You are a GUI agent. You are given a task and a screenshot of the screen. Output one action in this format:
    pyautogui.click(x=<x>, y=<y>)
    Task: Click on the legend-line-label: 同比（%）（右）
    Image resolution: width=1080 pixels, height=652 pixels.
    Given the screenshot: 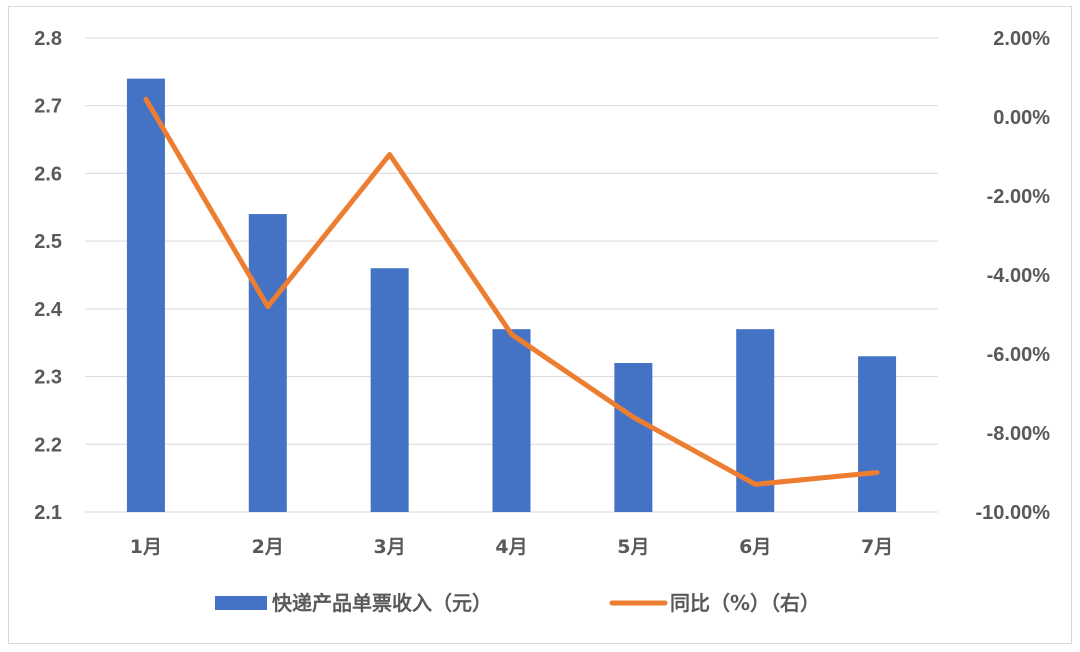 What is the action you would take?
    pyautogui.click(x=745, y=603)
    